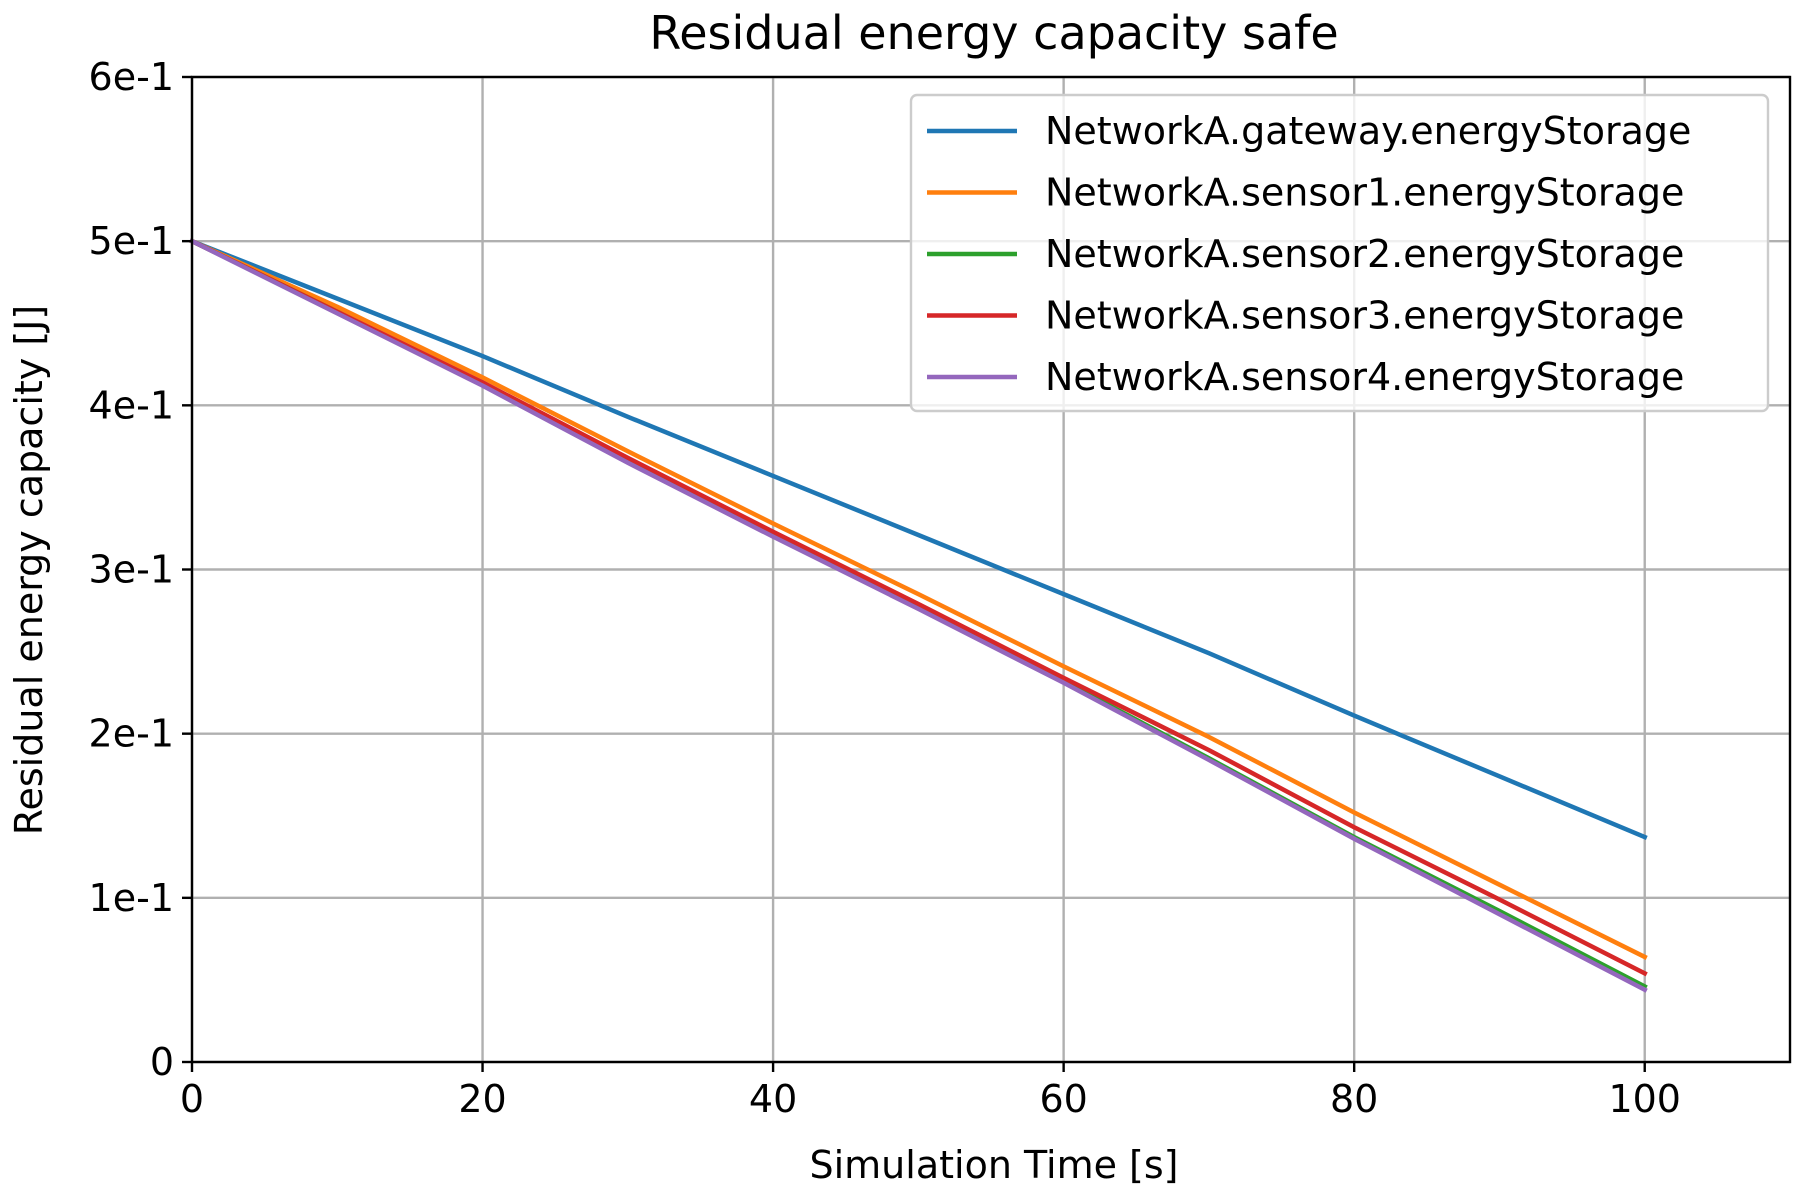 Image resolution: width=1800 pixels, height=1200 pixels. What do you see at coordinates (29, 570) in the screenshot?
I see `y-axis-label: Residual energy capacity [J]` at bounding box center [29, 570].